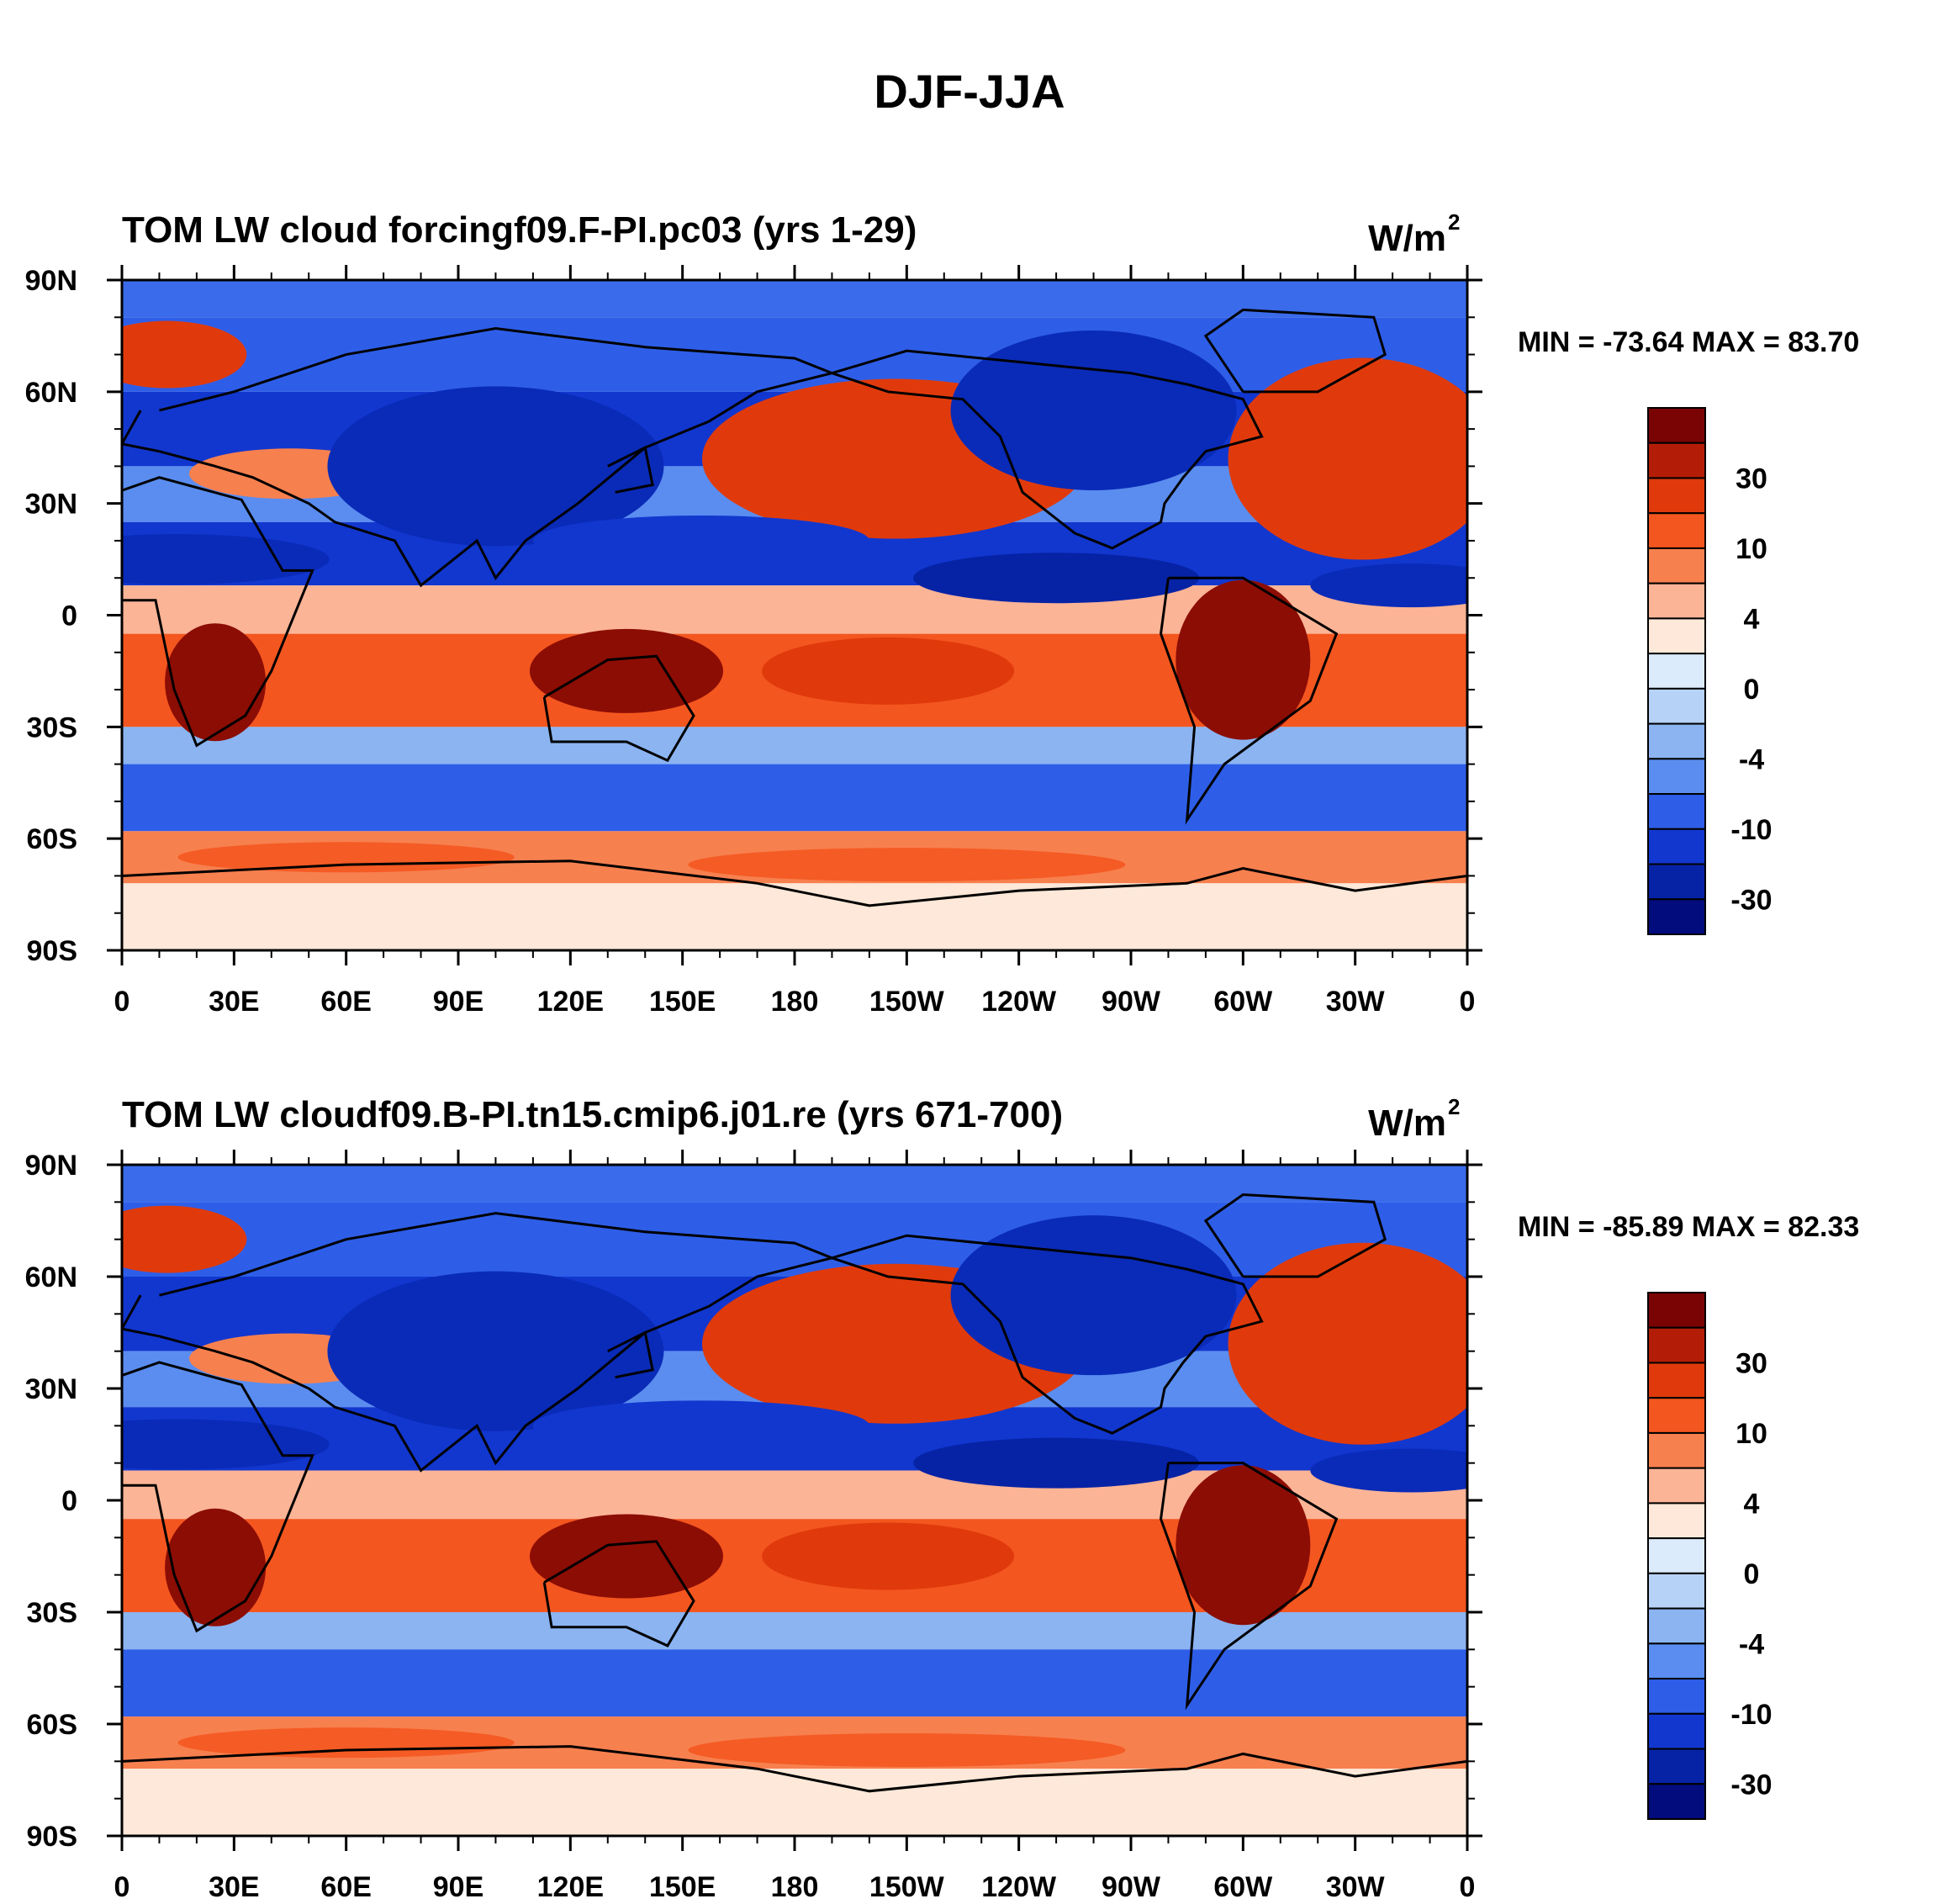 This screenshot has height=1904, width=1939. What do you see at coordinates (52, 727) in the screenshot?
I see `y-tick-label: 30S` at bounding box center [52, 727].